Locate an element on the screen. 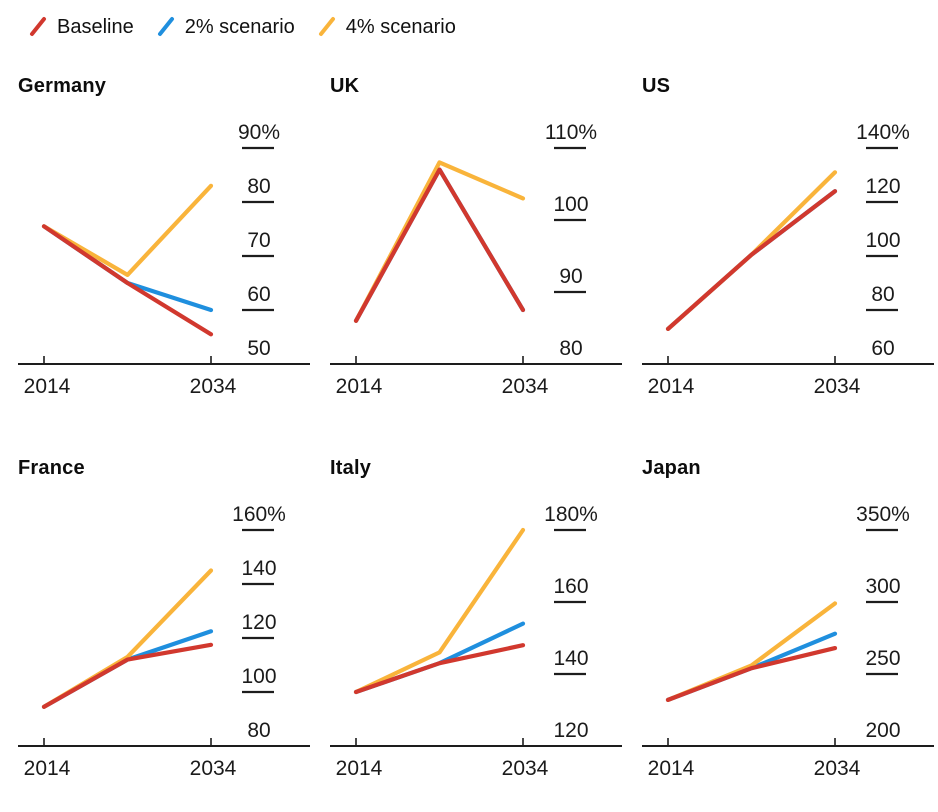  y-axis-label: 180% is located at coordinates (571, 514).